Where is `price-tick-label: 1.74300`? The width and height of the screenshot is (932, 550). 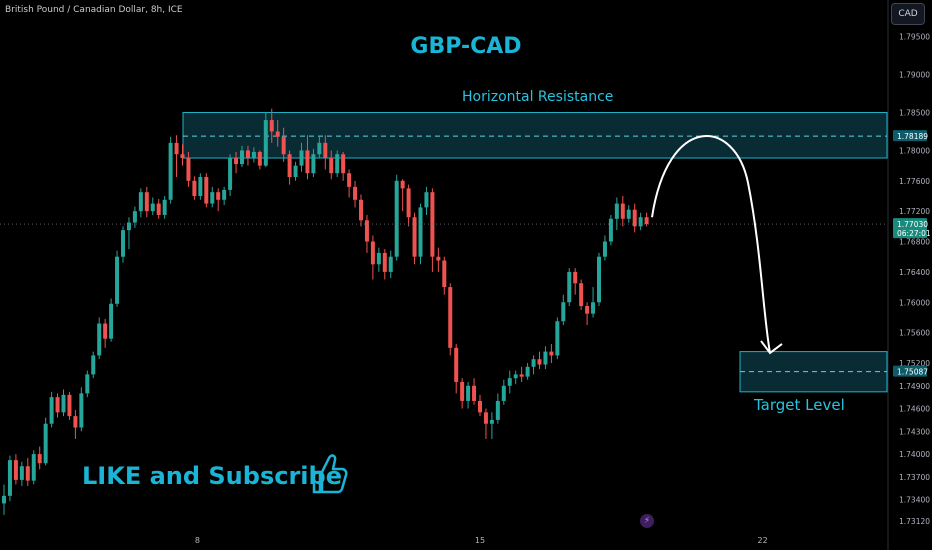
price-tick-label: 1.74300 is located at coordinates (914, 431).